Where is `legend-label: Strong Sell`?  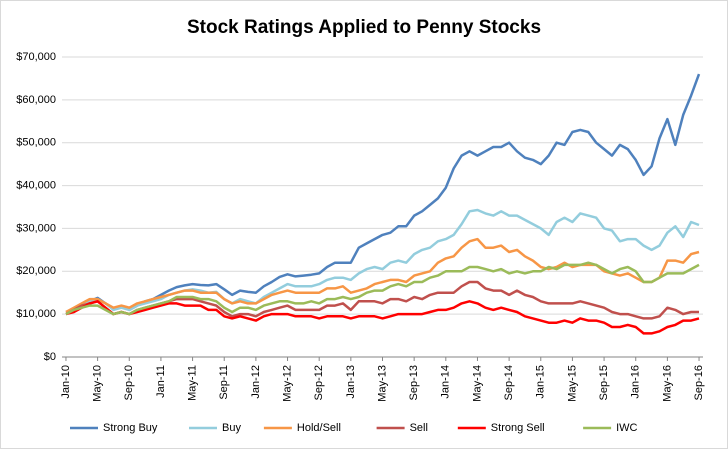 legend-label: Strong Sell is located at coordinates (518, 428).